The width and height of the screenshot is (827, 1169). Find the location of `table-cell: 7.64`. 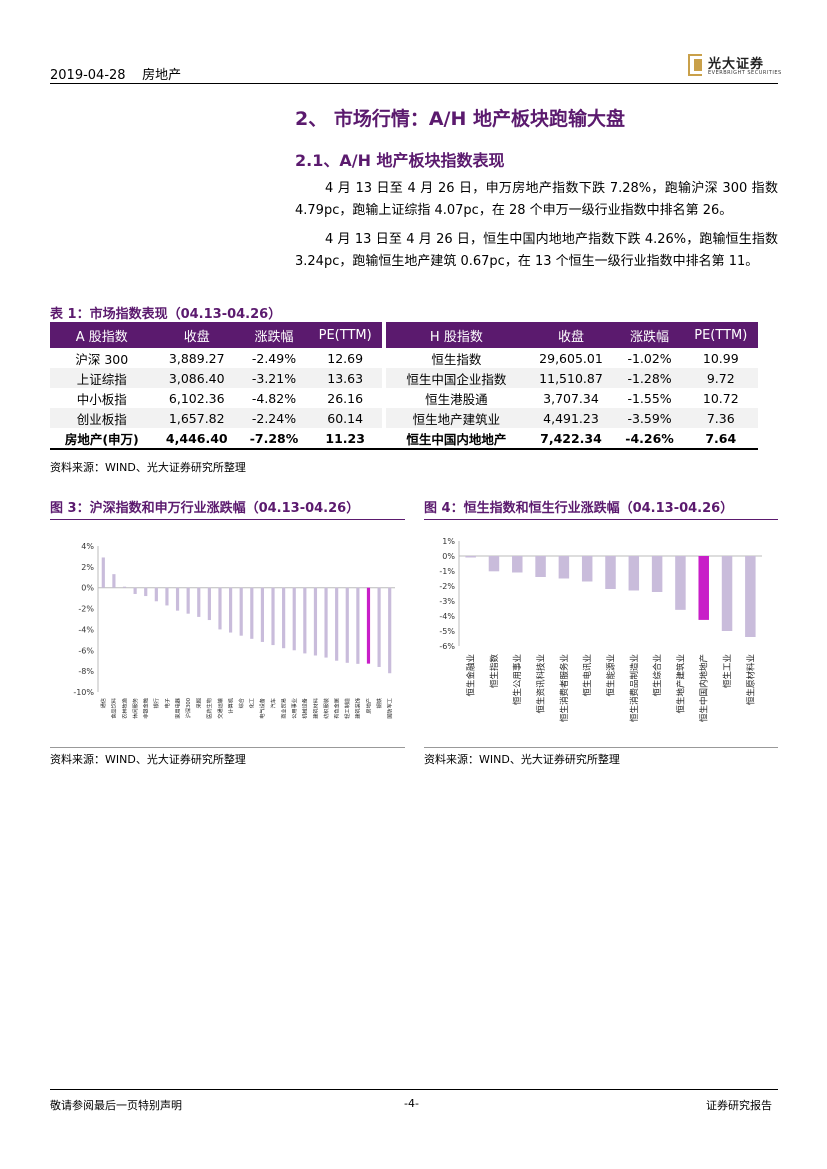

table-cell: 7.64 is located at coordinates (720, 439).